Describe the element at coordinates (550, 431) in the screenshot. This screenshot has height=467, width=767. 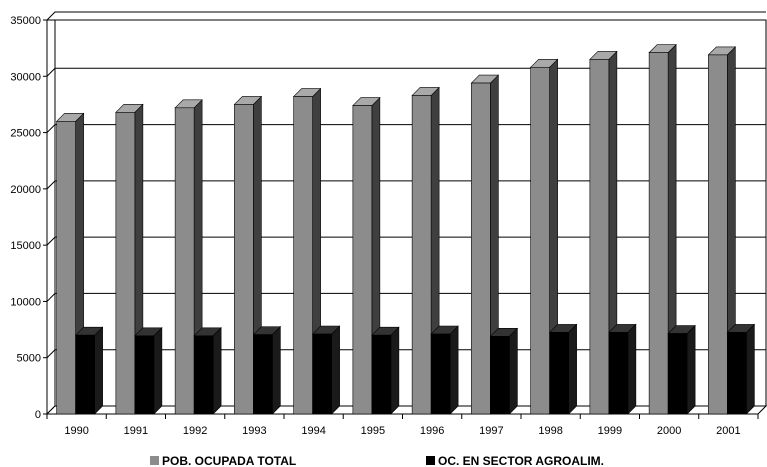
I see `x-tick-label: 1998` at that location.